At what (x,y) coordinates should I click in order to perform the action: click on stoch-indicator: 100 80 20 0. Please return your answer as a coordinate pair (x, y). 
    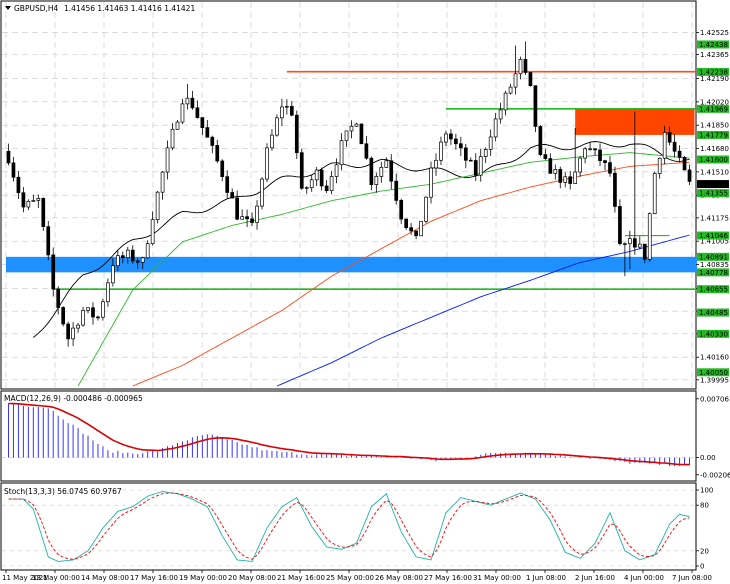
    Looking at the image, I should click on (360, 529).